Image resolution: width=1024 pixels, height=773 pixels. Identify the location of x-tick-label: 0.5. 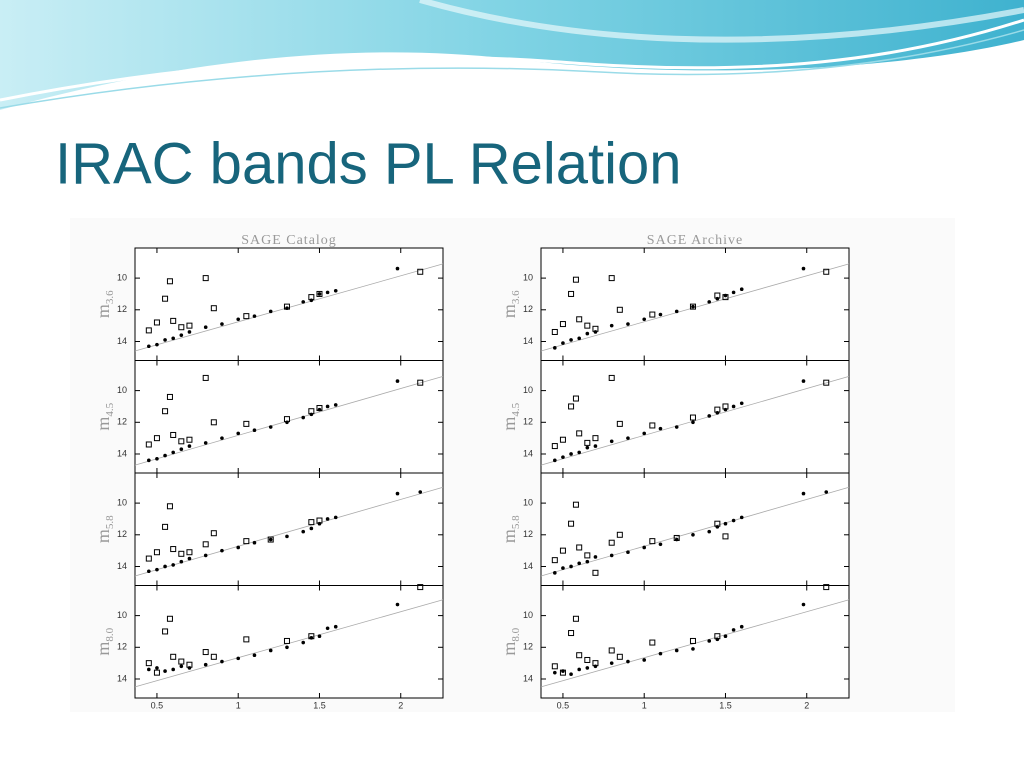
(563, 705).